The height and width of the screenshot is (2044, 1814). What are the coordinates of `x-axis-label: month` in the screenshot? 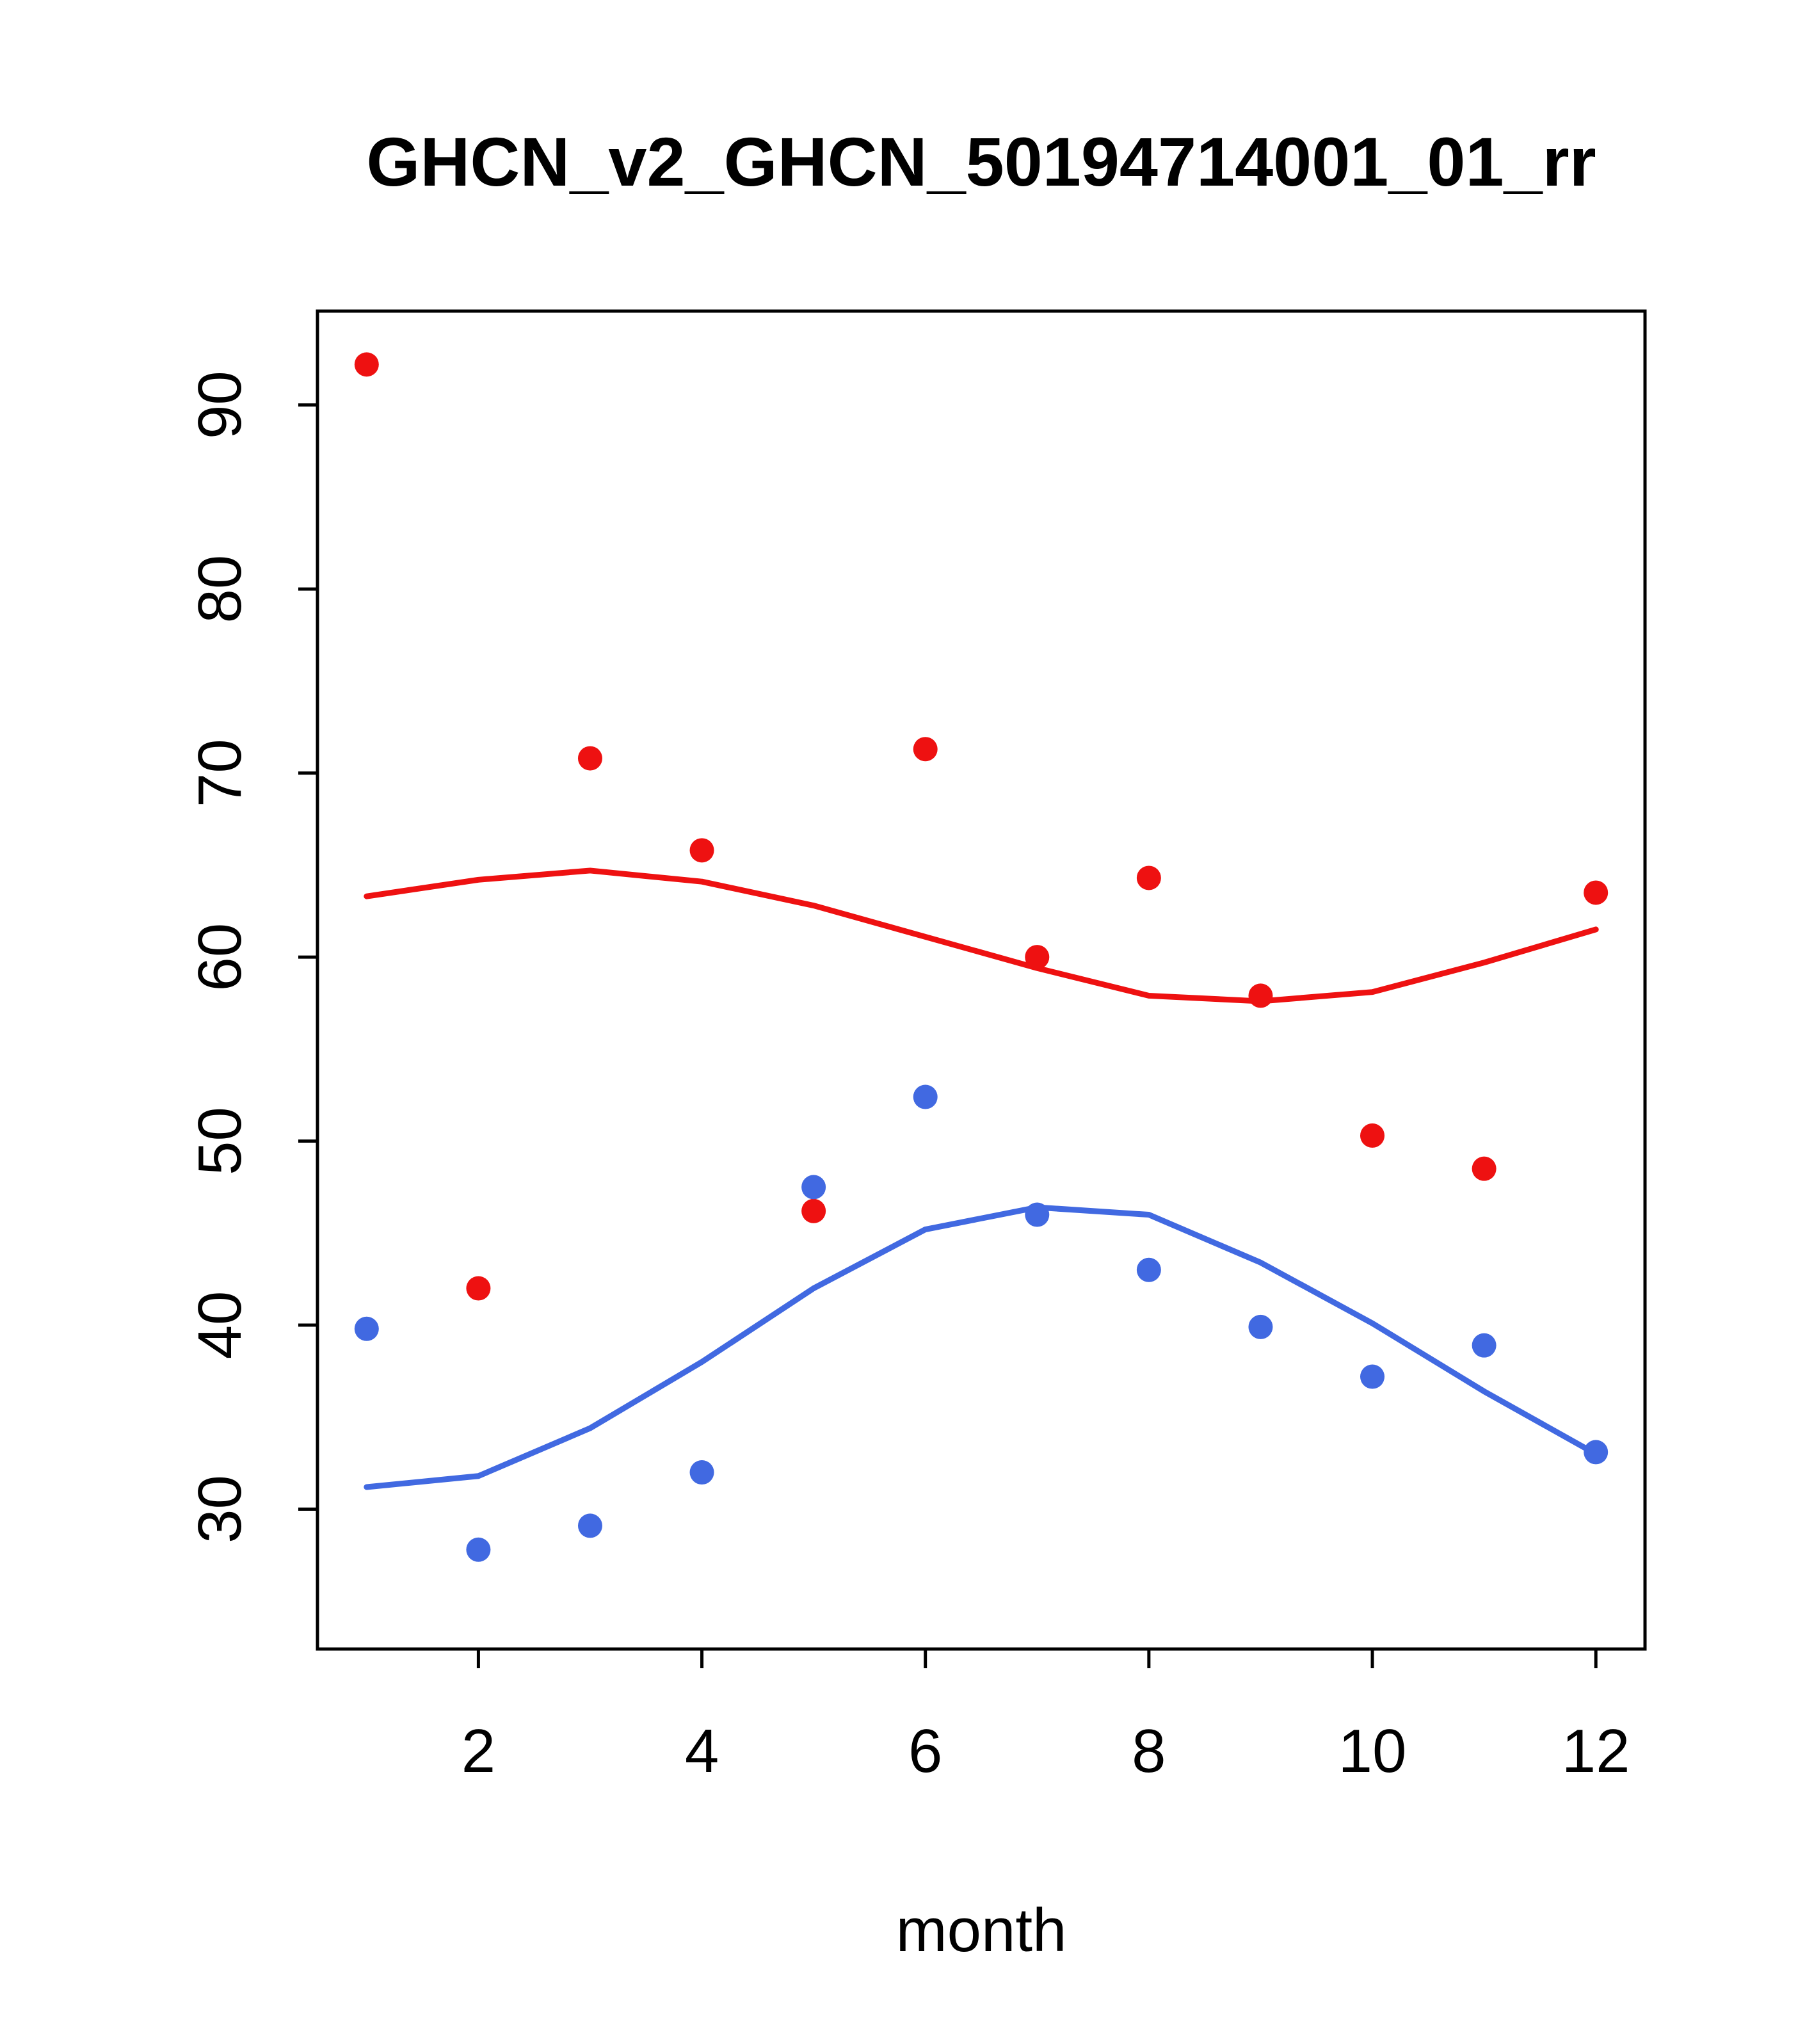 It's located at (981, 1930).